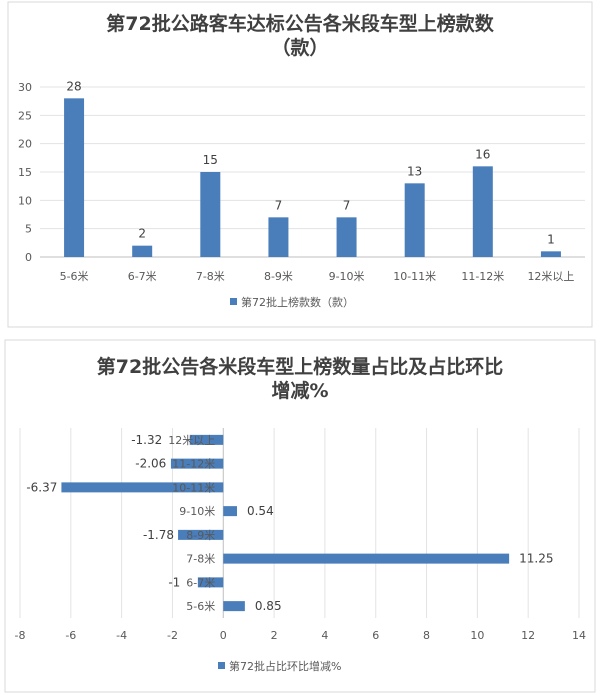  What do you see at coordinates (482, 276) in the screenshot?
I see `x-tick-label: 11-12米` at bounding box center [482, 276].